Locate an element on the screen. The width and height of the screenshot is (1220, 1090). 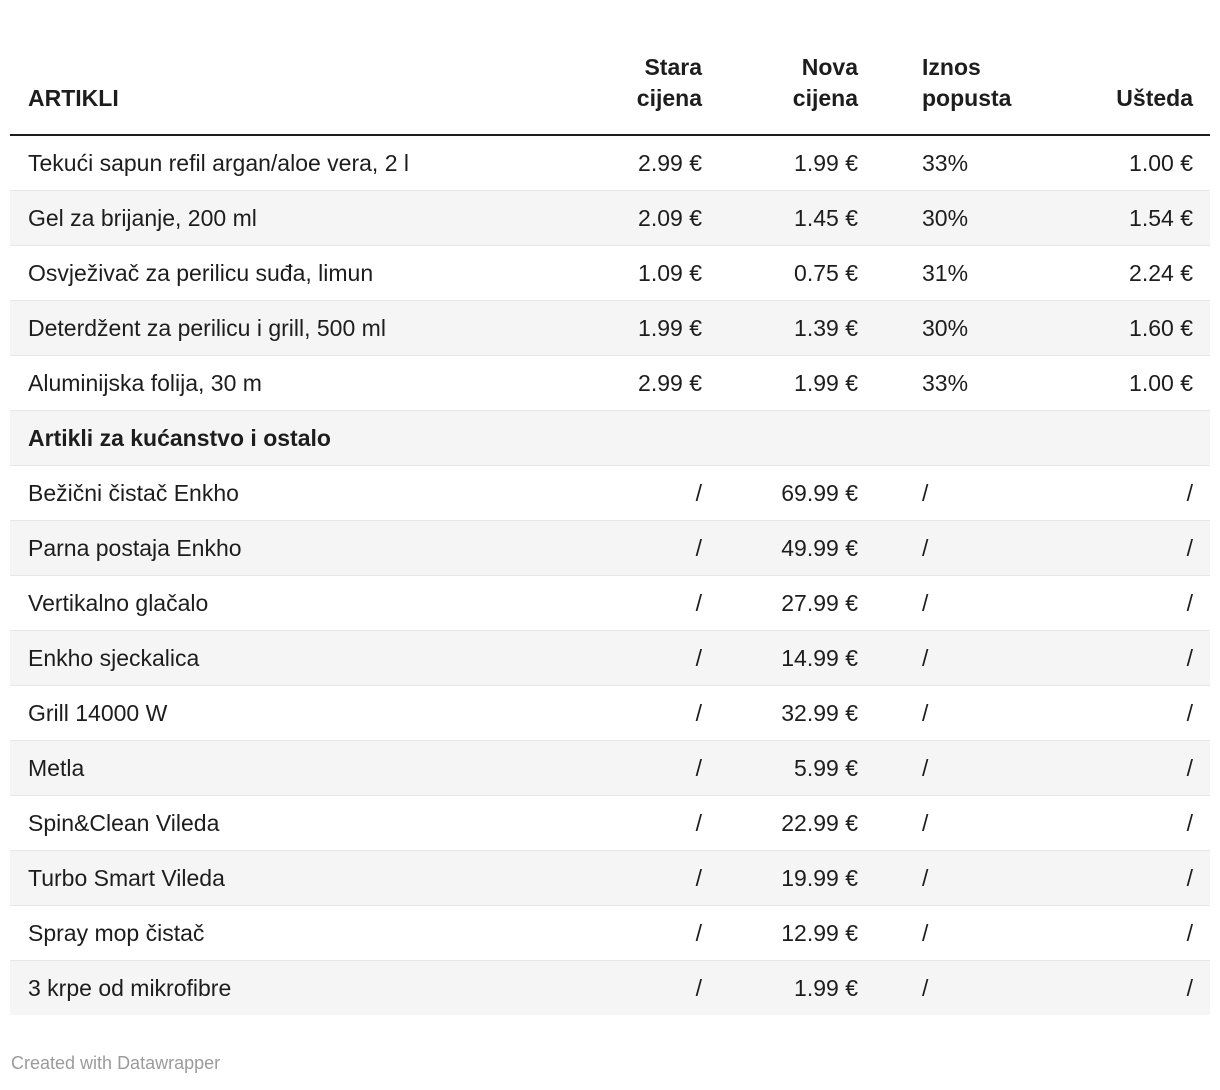
cell-nova-cijena: 5.99 € is located at coordinates (788, 768).